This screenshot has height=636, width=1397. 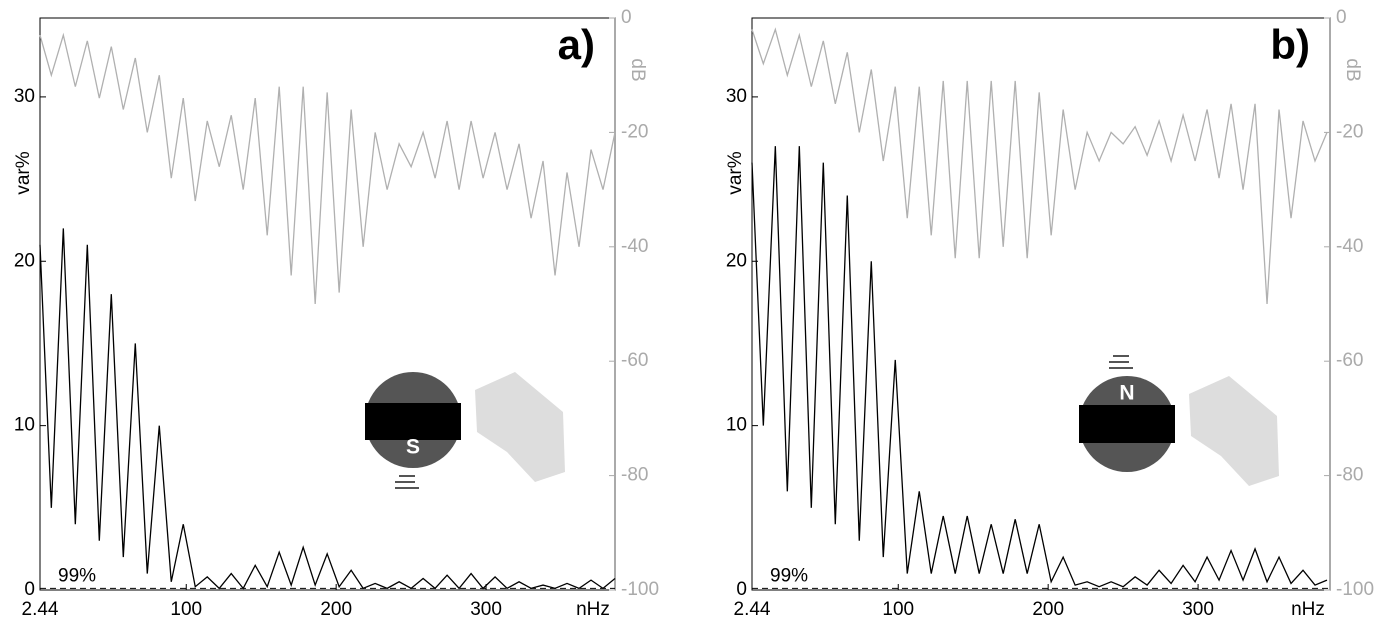 I want to click on panel-label: a), so click(x=576, y=44).